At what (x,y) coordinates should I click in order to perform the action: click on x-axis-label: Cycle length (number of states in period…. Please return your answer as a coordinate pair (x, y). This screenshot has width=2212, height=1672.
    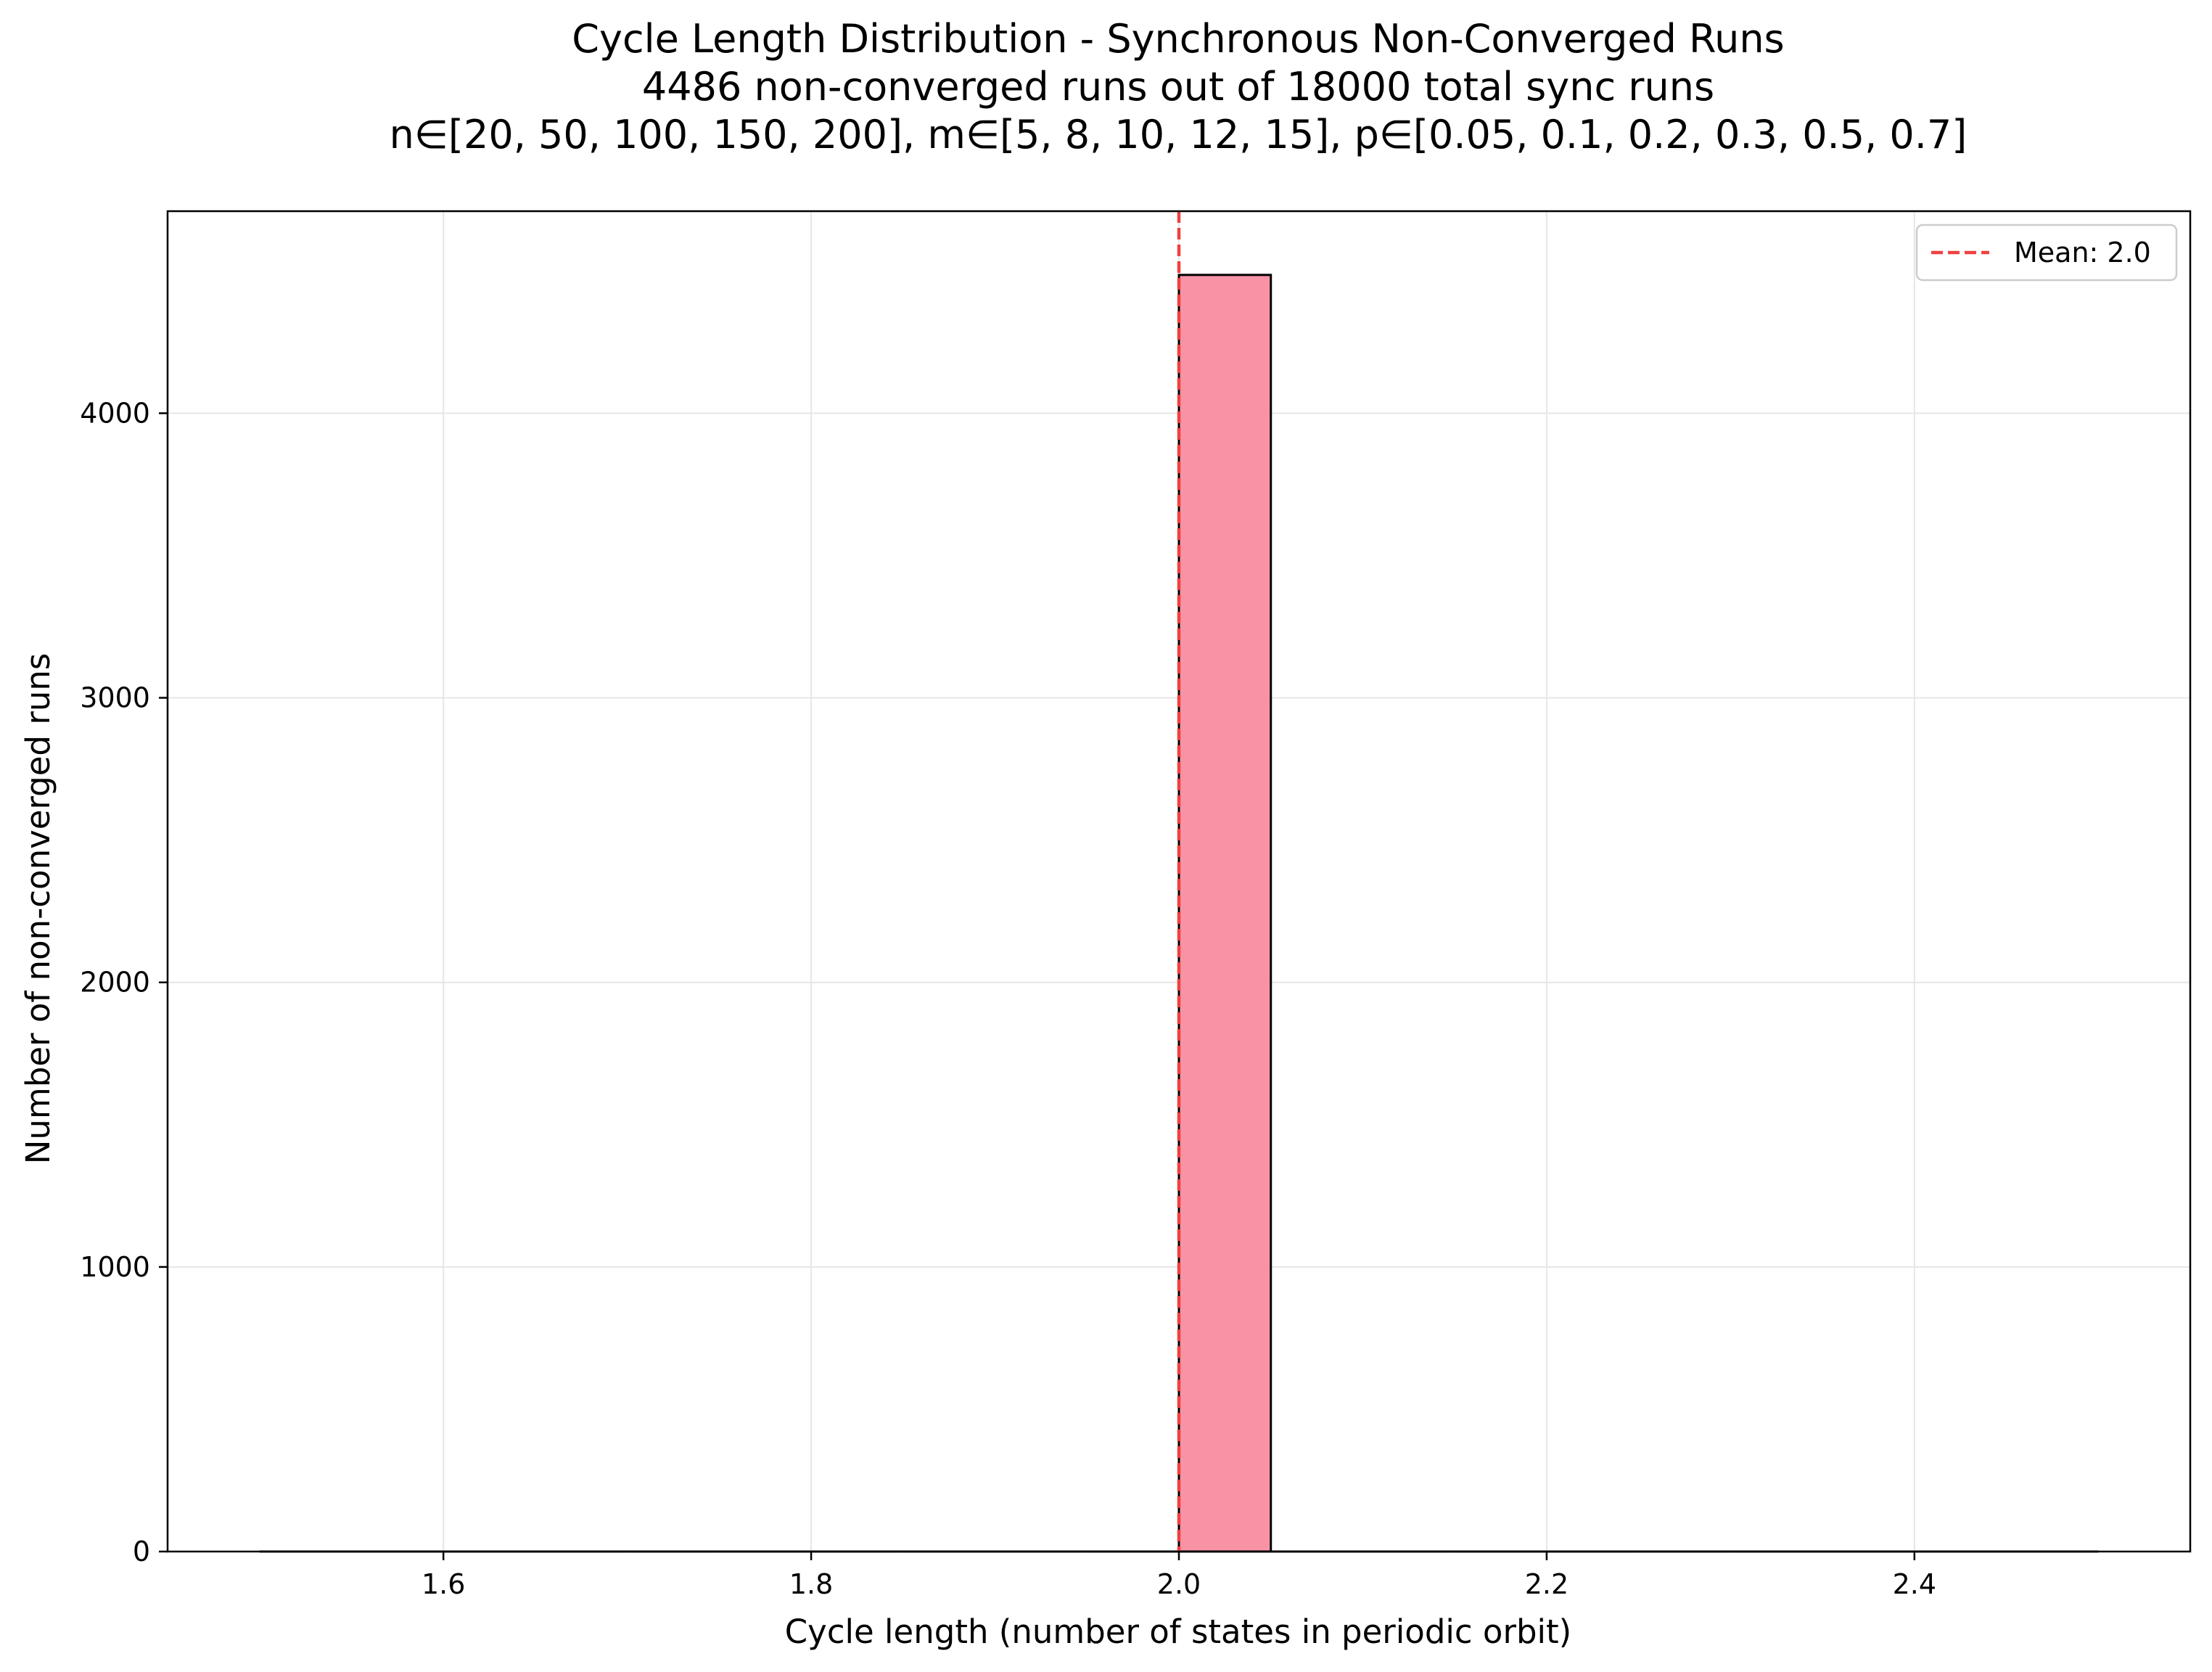
    Looking at the image, I should click on (1178, 1631).